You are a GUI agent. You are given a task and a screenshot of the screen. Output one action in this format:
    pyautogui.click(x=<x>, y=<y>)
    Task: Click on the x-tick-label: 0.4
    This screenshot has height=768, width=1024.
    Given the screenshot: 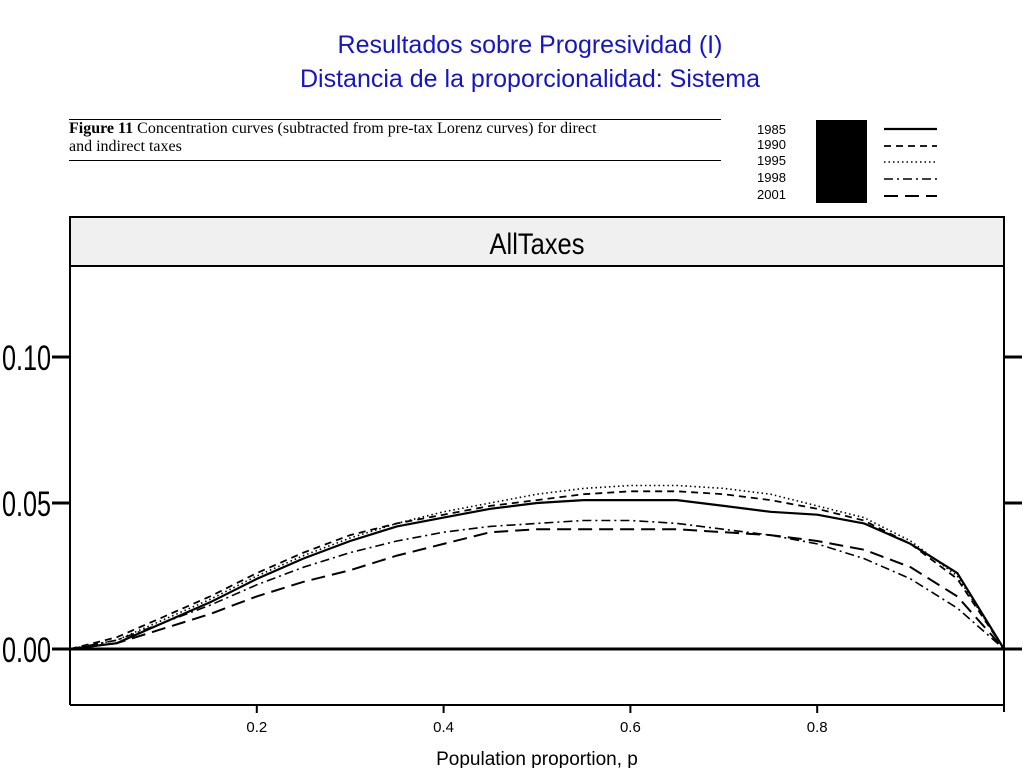 What is the action you would take?
    pyautogui.click(x=443, y=727)
    